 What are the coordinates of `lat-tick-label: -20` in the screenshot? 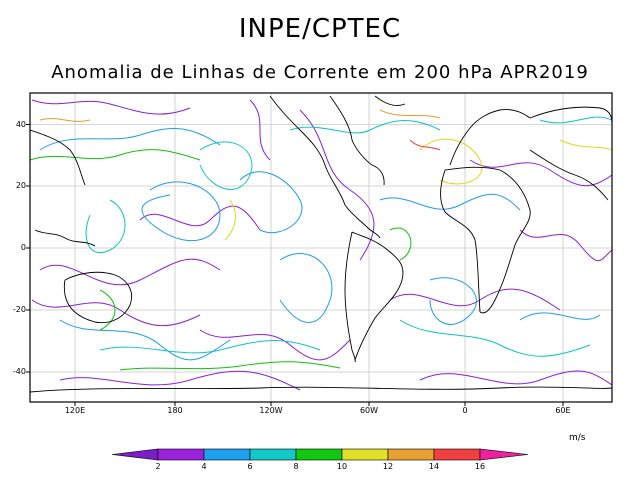 It's located at (19, 309).